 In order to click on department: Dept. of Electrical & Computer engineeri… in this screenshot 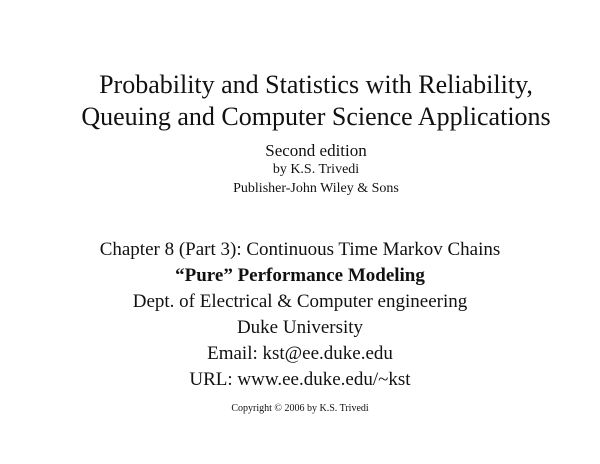, I will do `click(300, 301)`.